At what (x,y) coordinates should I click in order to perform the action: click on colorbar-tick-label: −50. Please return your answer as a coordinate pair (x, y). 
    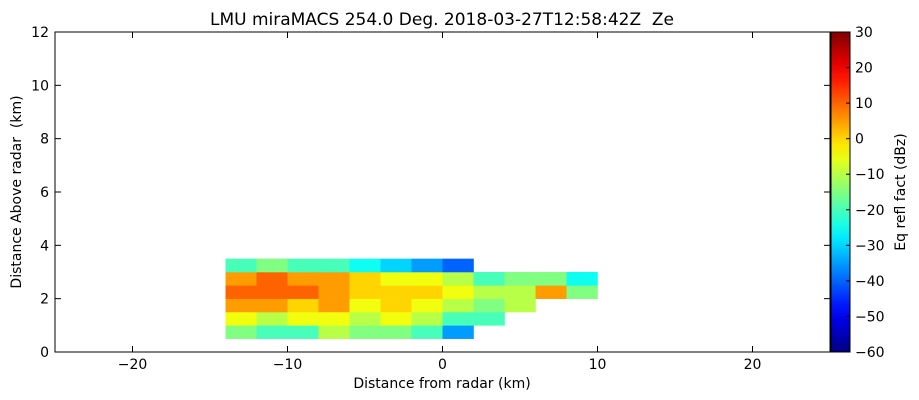
    Looking at the image, I should click on (870, 317).